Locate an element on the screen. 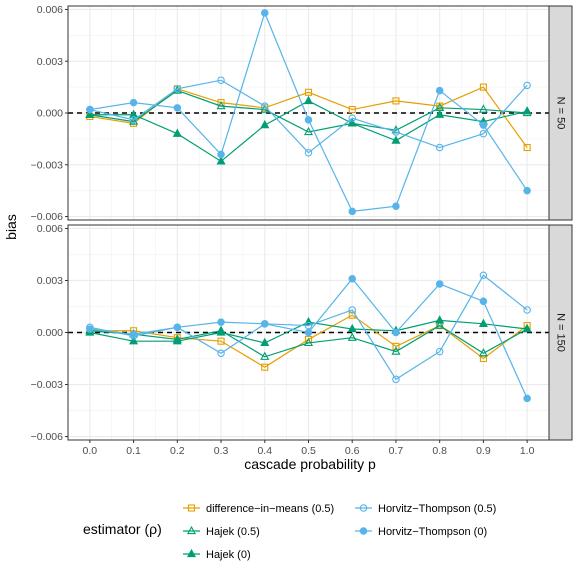  x-tick-label: 0.5 is located at coordinates (308, 451).